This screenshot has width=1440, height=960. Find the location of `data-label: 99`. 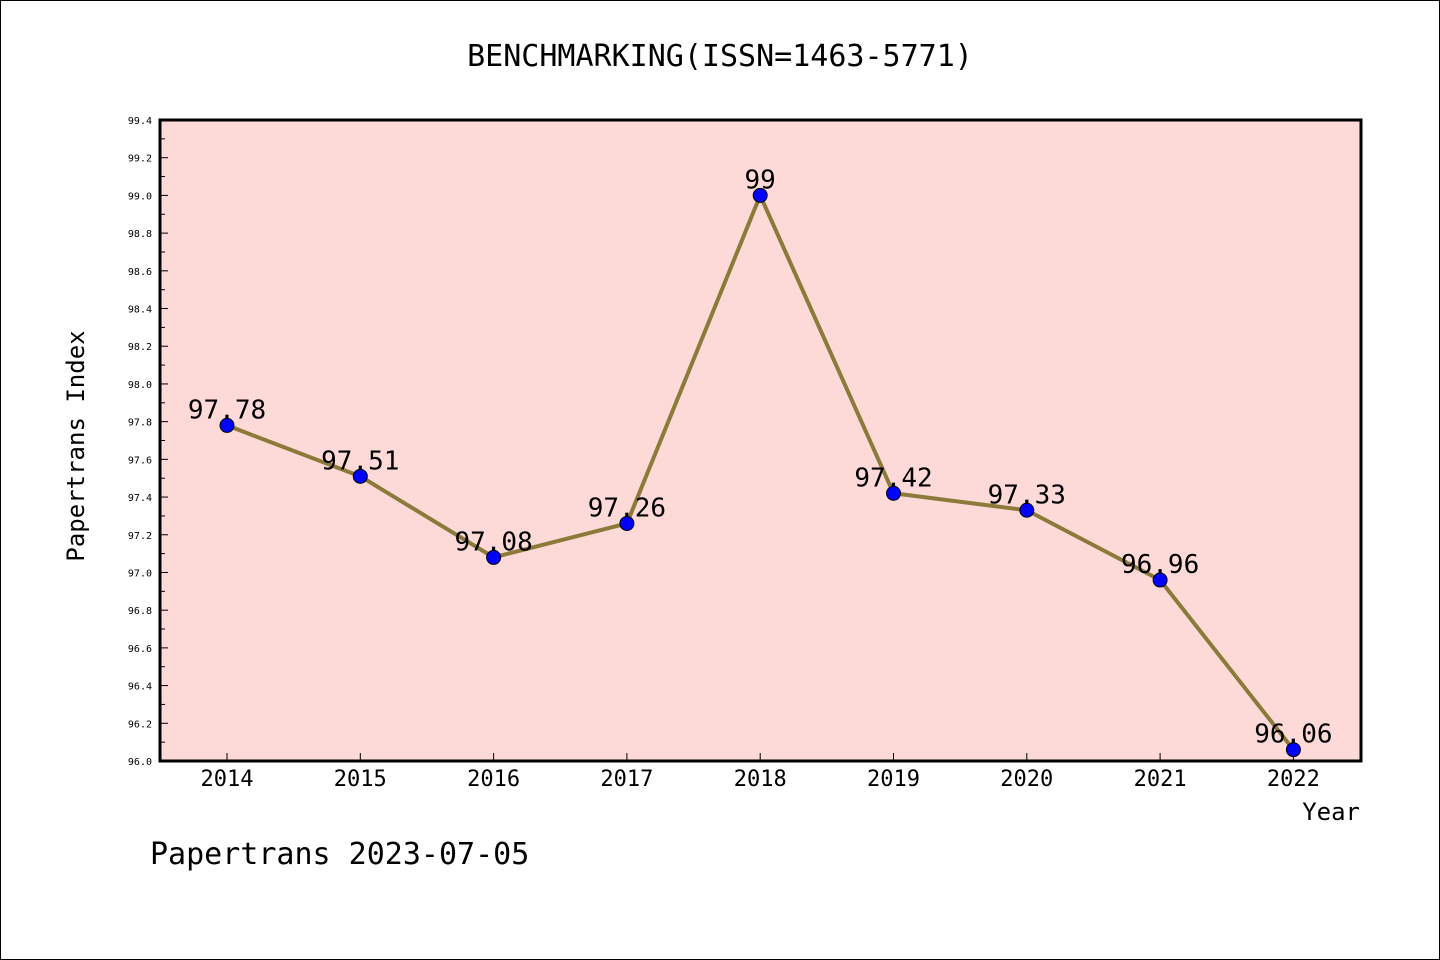

data-label: 99 is located at coordinates (760, 180).